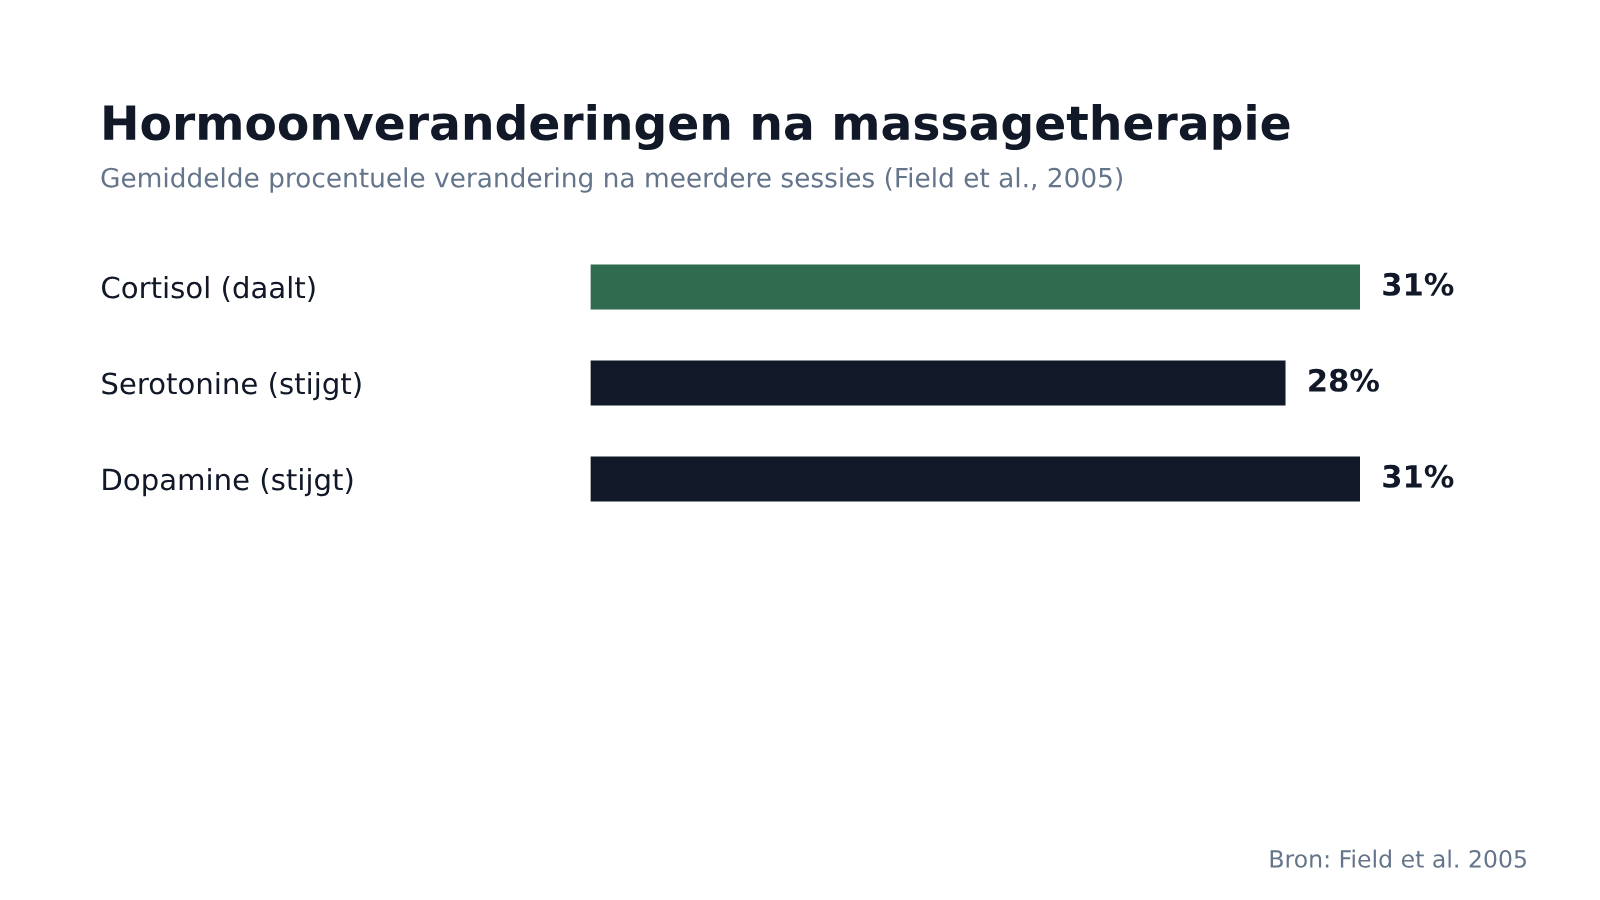  Describe the element at coordinates (611, 180) in the screenshot. I see `chart-subtitle: Gemiddelde procentuele verandering na meerdere sessies (Field et al., 2005)` at that location.